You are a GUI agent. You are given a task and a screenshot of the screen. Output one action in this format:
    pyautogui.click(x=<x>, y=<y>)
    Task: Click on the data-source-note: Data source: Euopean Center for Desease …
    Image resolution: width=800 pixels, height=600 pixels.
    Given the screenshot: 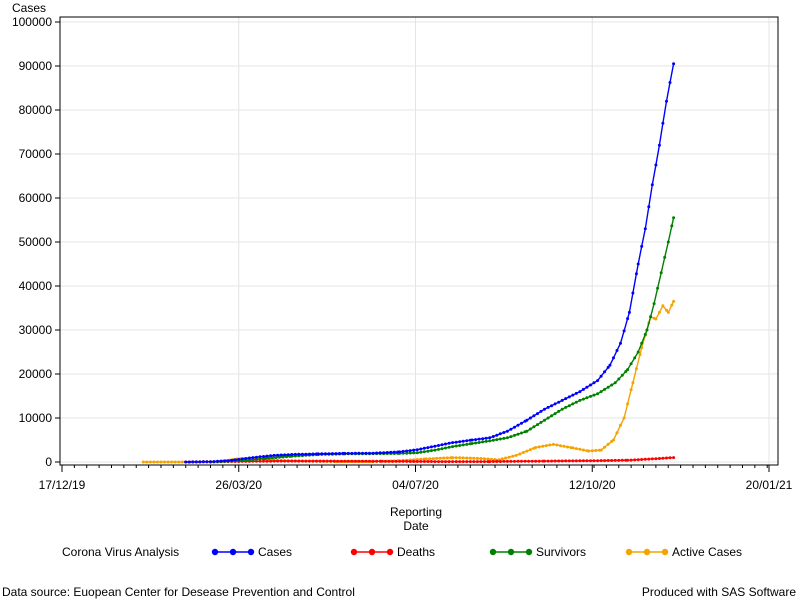 What is the action you would take?
    pyautogui.click(x=178, y=592)
    